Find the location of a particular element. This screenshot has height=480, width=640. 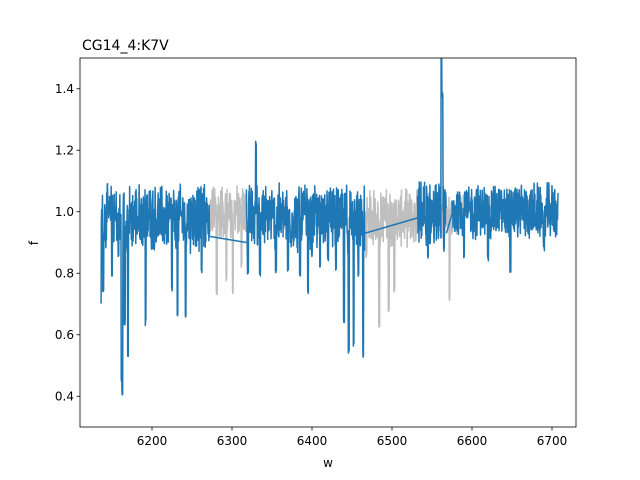

x-axis-ticks: 6200 6300 6400 6500 6600 6700 is located at coordinates (352, 437).